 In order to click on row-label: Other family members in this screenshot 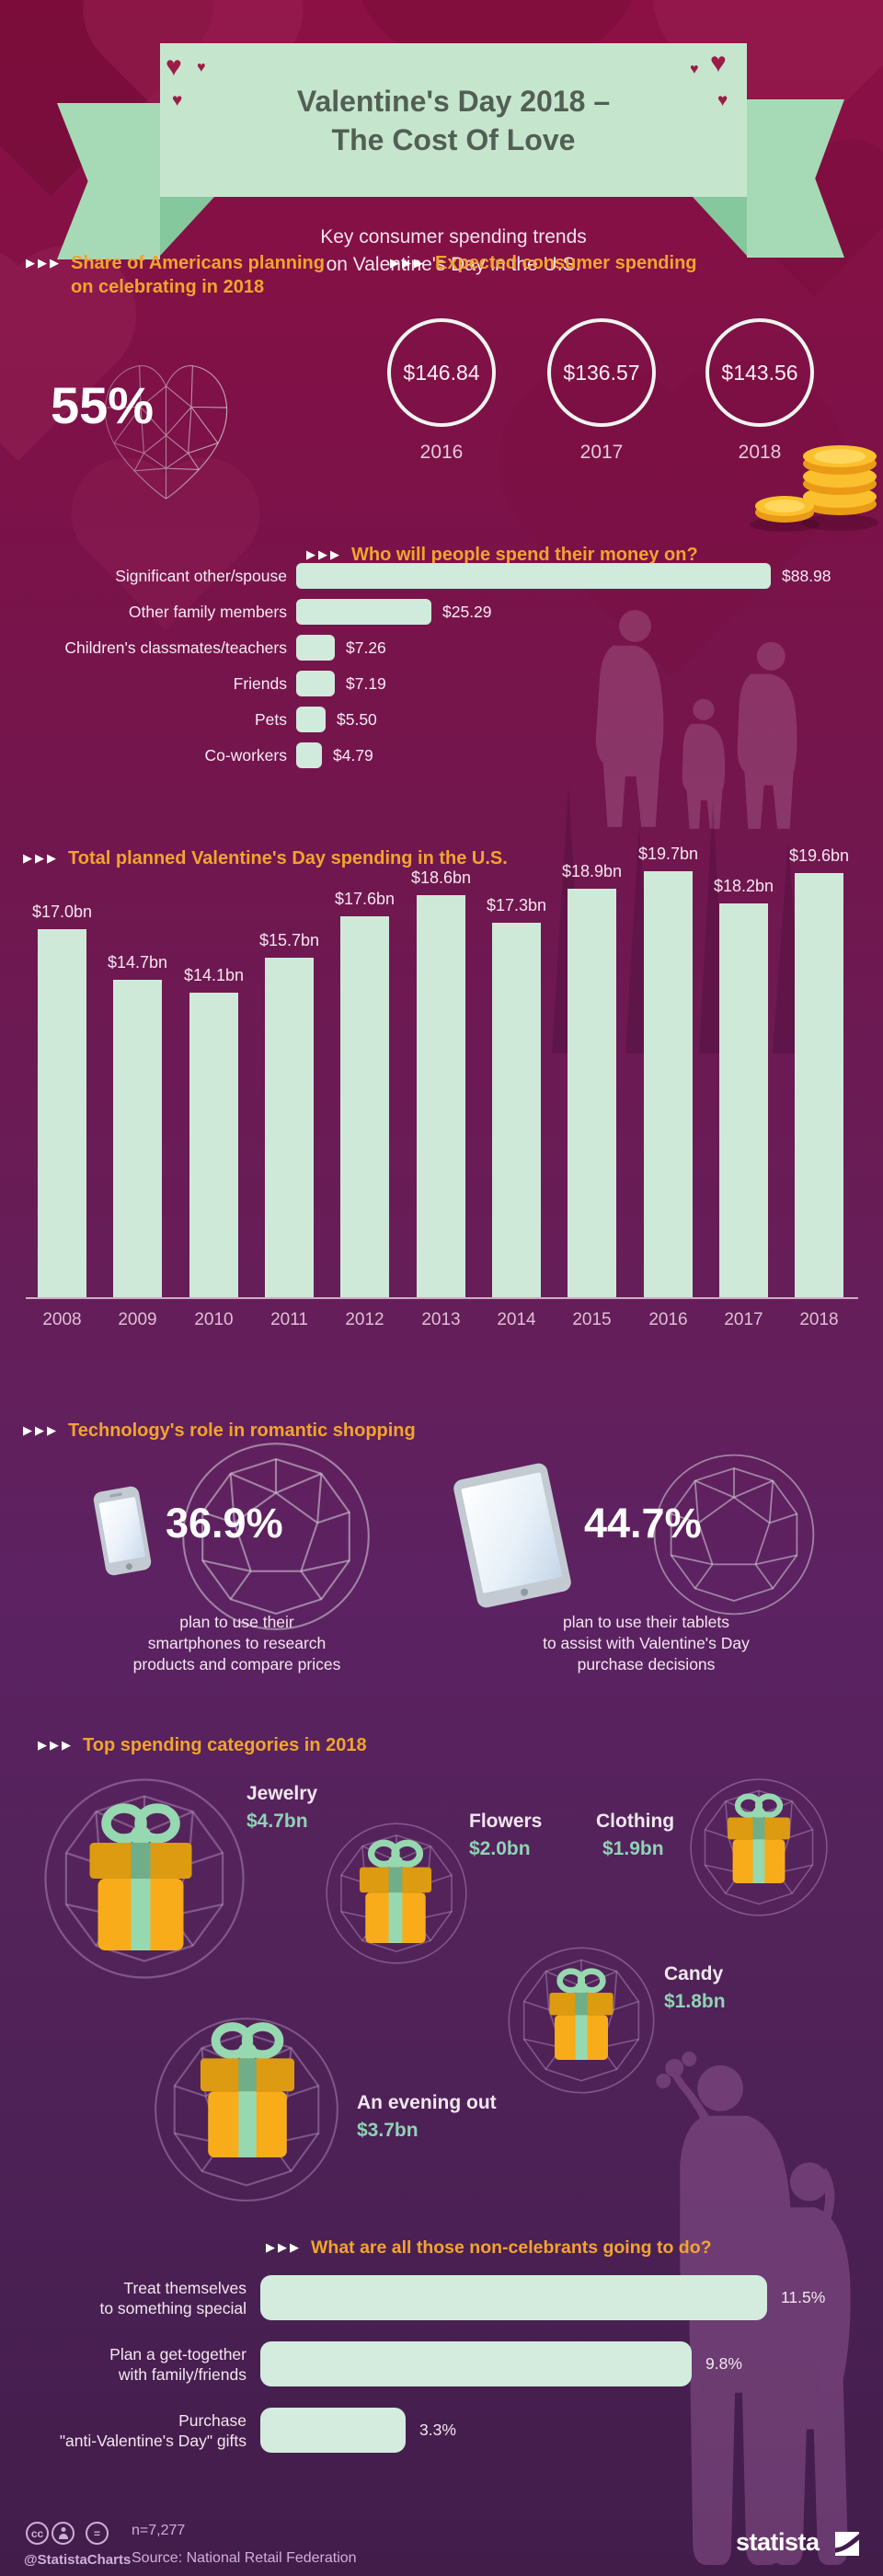, I will do `click(207, 611)`.